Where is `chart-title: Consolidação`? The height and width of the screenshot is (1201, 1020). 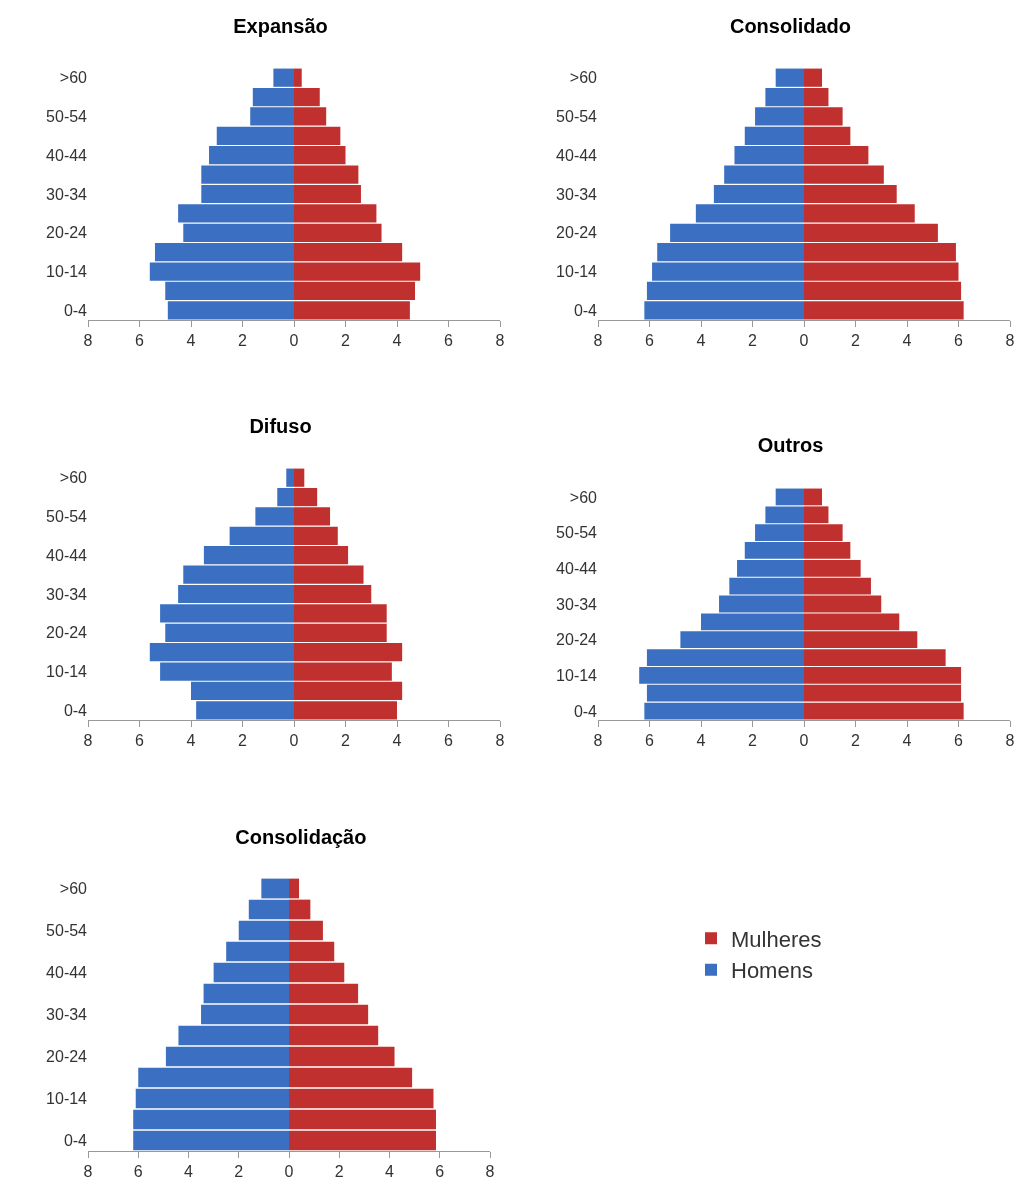
chart-title: Consolidação is located at coordinates (301, 836).